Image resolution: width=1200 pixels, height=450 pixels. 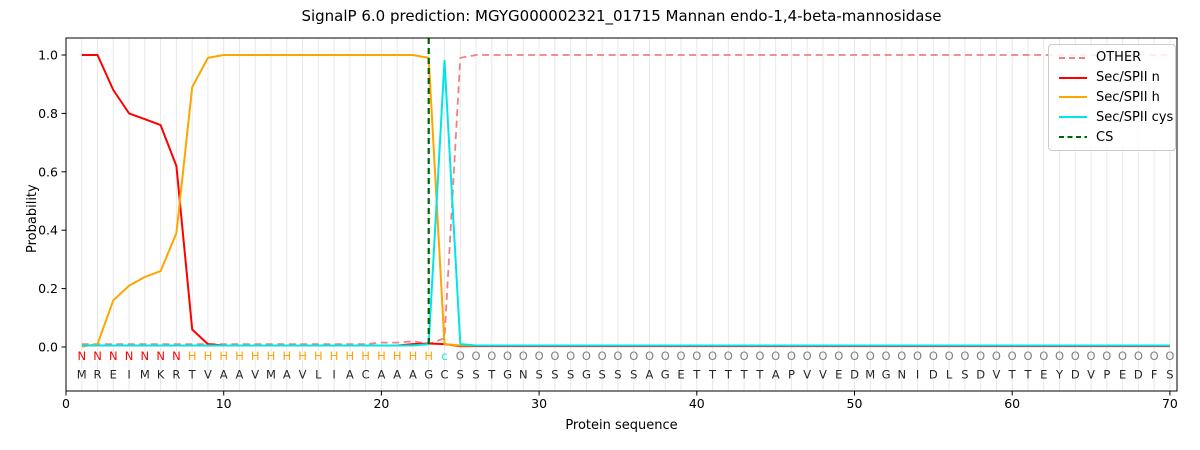 I want to click on y-tick-label: 0.6, so click(x=48, y=171).